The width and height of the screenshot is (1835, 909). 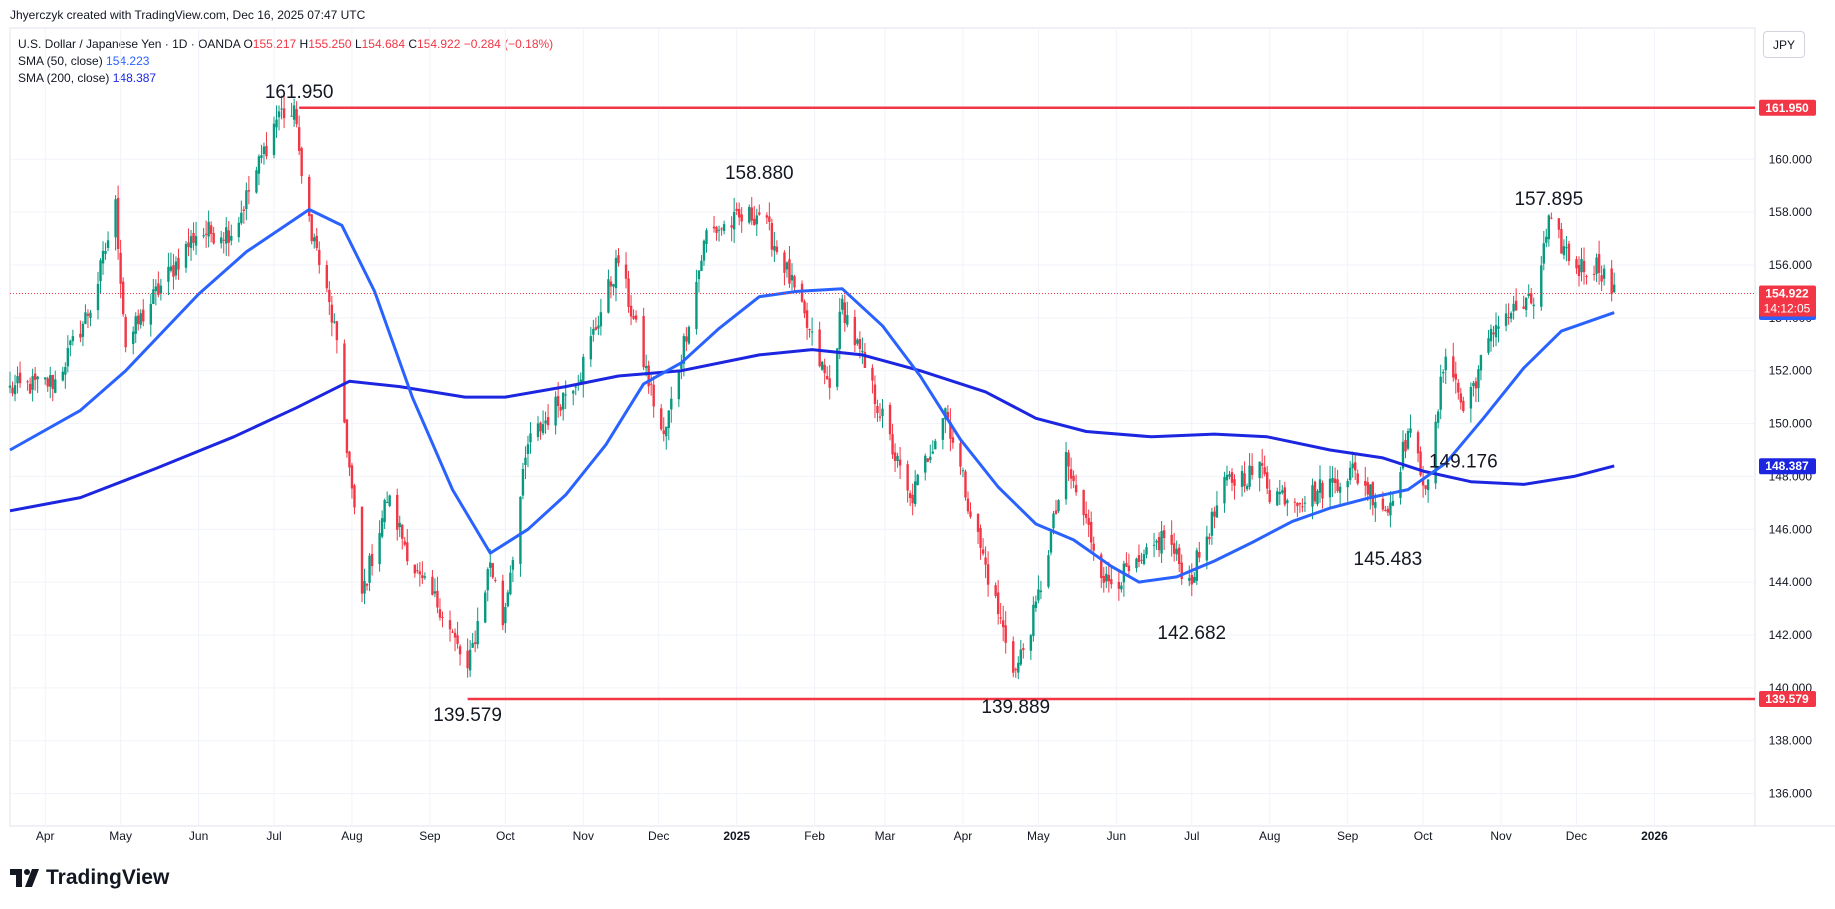 I want to click on tradingview-logo: TradingView, so click(x=89, y=878).